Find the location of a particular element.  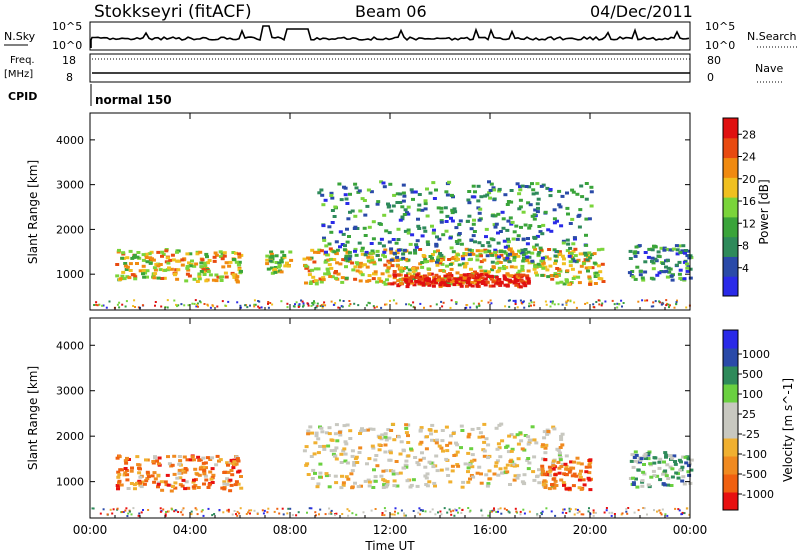

nsearch-tick-top: 10^5 is located at coordinates (720, 26).